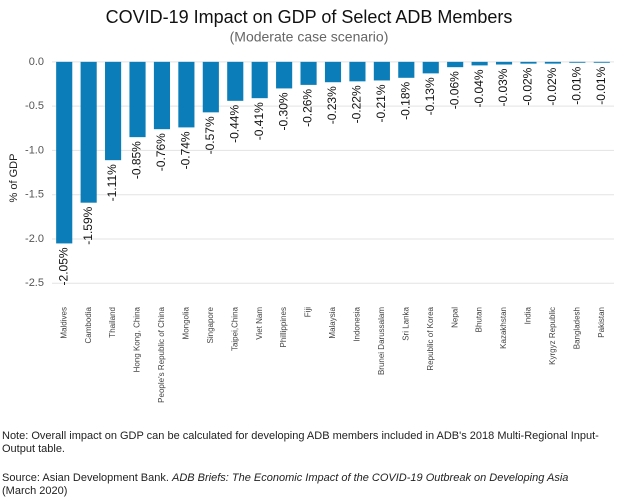 The height and width of the screenshot is (499, 618). Describe the element at coordinates (137, 339) in the screenshot. I see `x-tick-label: Hong Kong, China` at that location.